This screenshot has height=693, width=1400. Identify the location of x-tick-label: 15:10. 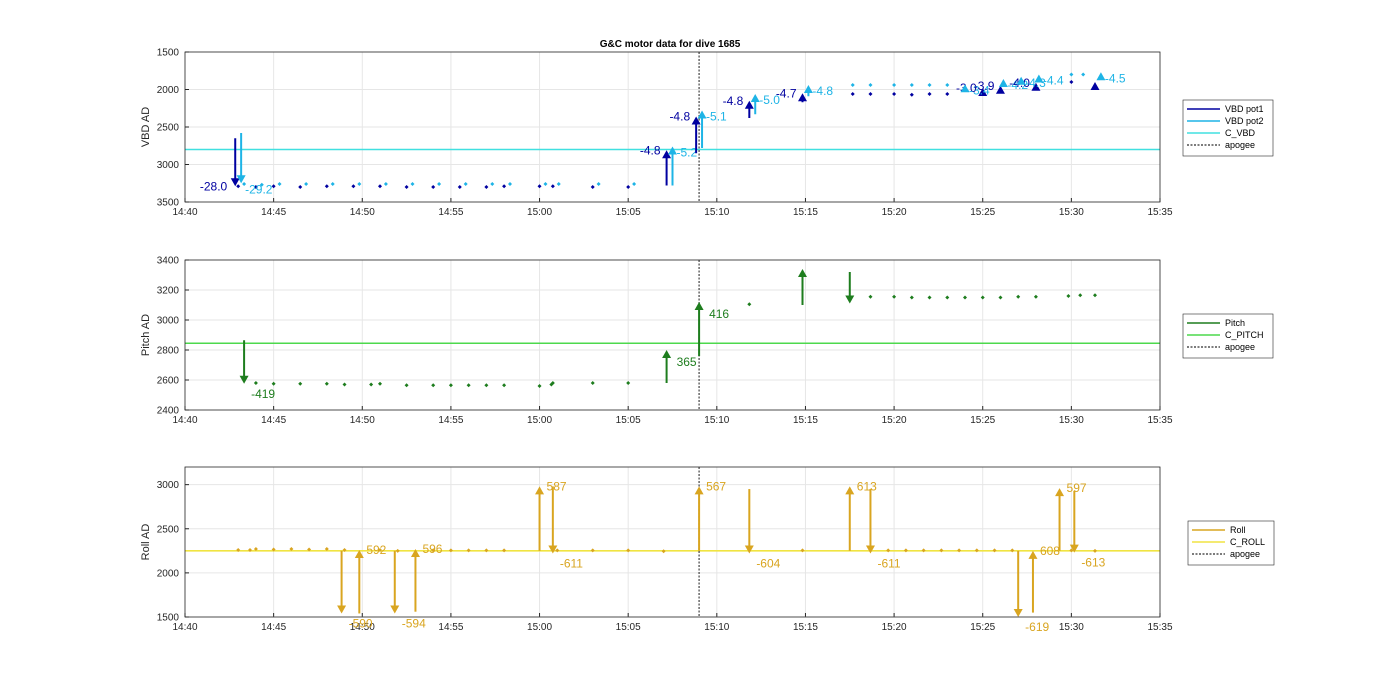
(716, 420).